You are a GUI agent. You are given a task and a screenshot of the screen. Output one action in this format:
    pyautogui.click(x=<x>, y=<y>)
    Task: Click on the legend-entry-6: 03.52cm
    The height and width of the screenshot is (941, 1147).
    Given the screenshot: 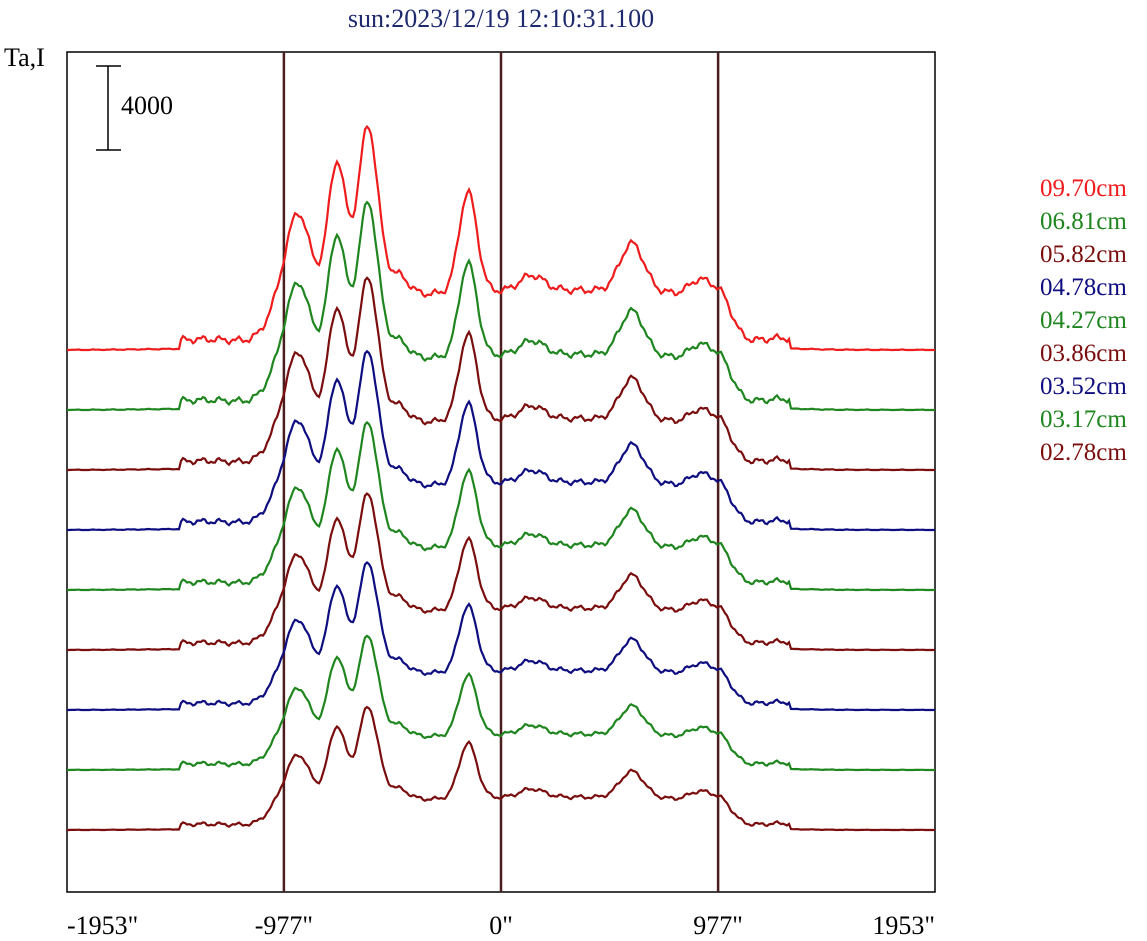 What is the action you would take?
    pyautogui.click(x=1083, y=386)
    